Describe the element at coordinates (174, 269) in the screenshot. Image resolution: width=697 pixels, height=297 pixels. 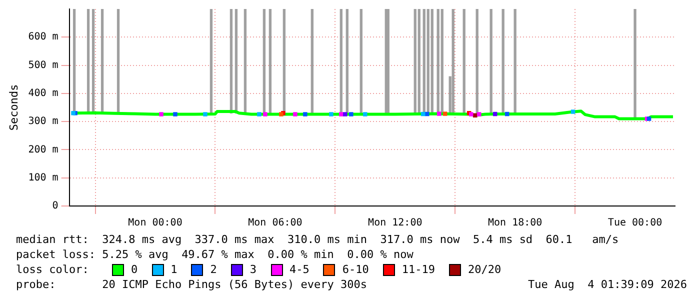
I see `legend-label: 1` at that location.